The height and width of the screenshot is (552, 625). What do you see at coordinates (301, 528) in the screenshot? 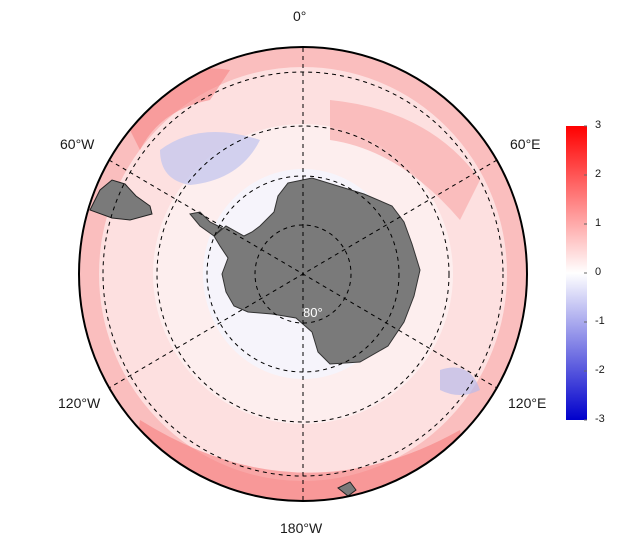
I see `label-180w: 180°W` at bounding box center [301, 528].